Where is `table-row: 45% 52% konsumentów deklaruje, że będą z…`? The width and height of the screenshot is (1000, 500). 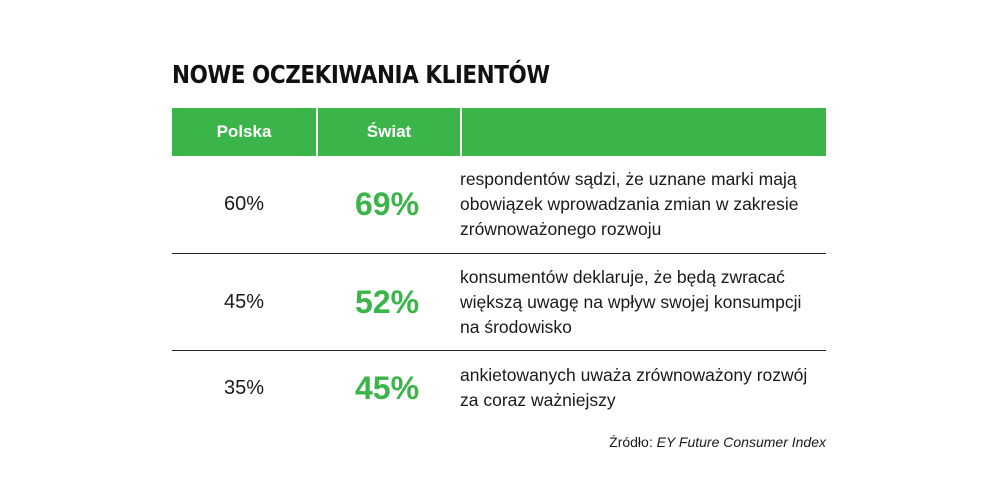 table-row: 45% 52% konsumentów deklaruje, że będą z… is located at coordinates (499, 302).